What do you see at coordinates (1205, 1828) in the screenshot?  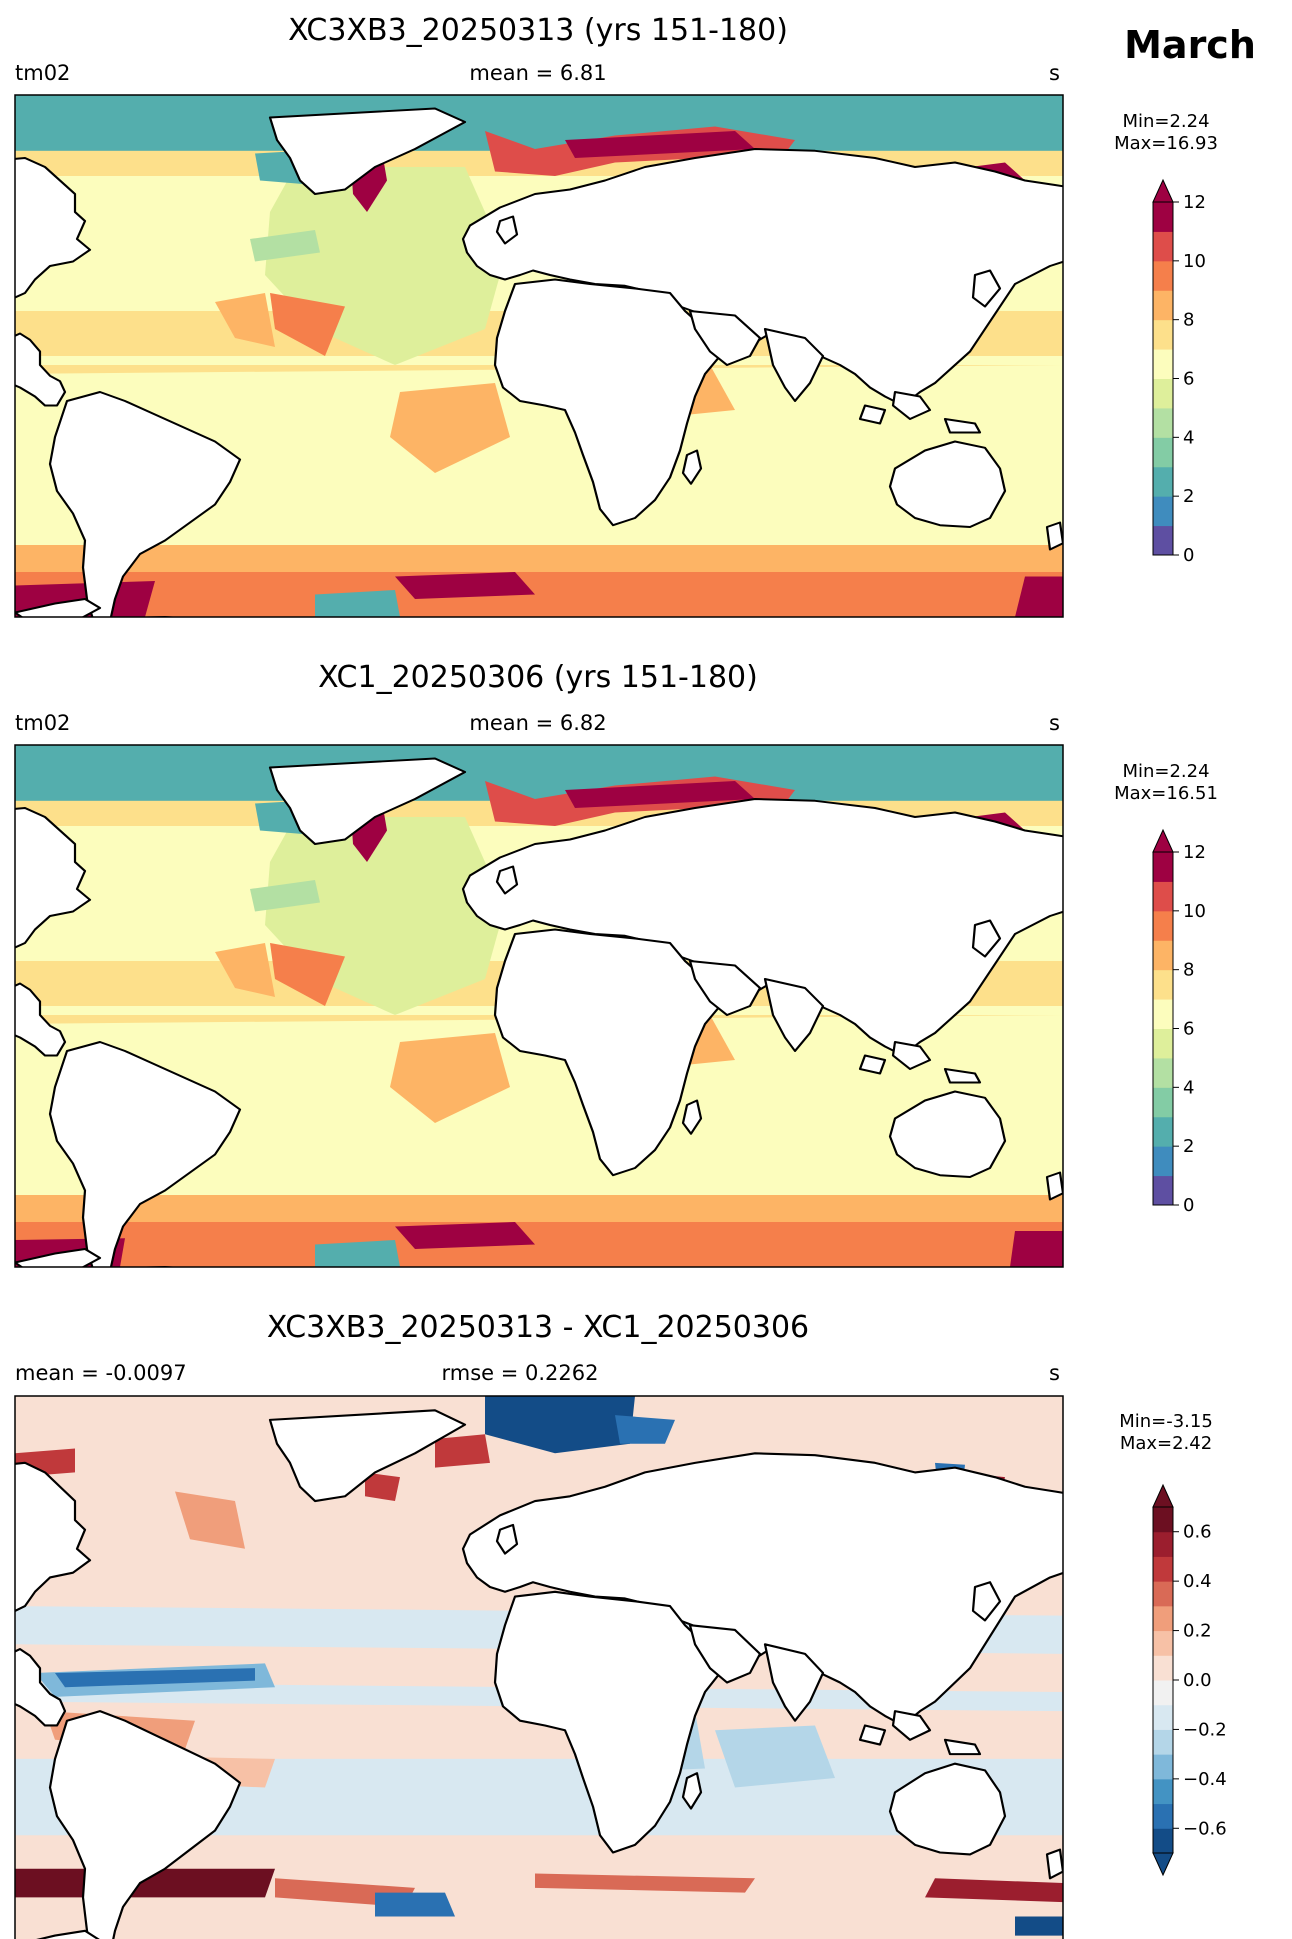 I see `colorbar-tick-label: −0.6` at bounding box center [1205, 1828].